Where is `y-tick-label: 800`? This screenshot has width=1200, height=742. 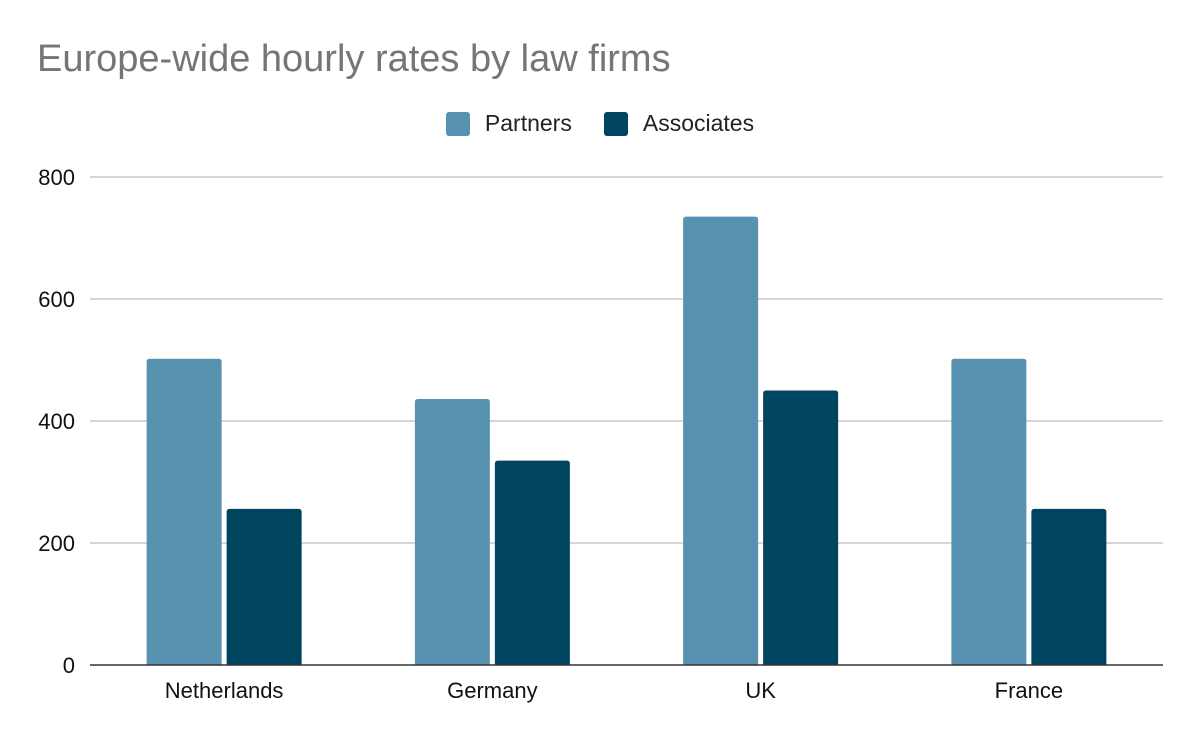 y-tick-label: 800 is located at coordinates (56, 177).